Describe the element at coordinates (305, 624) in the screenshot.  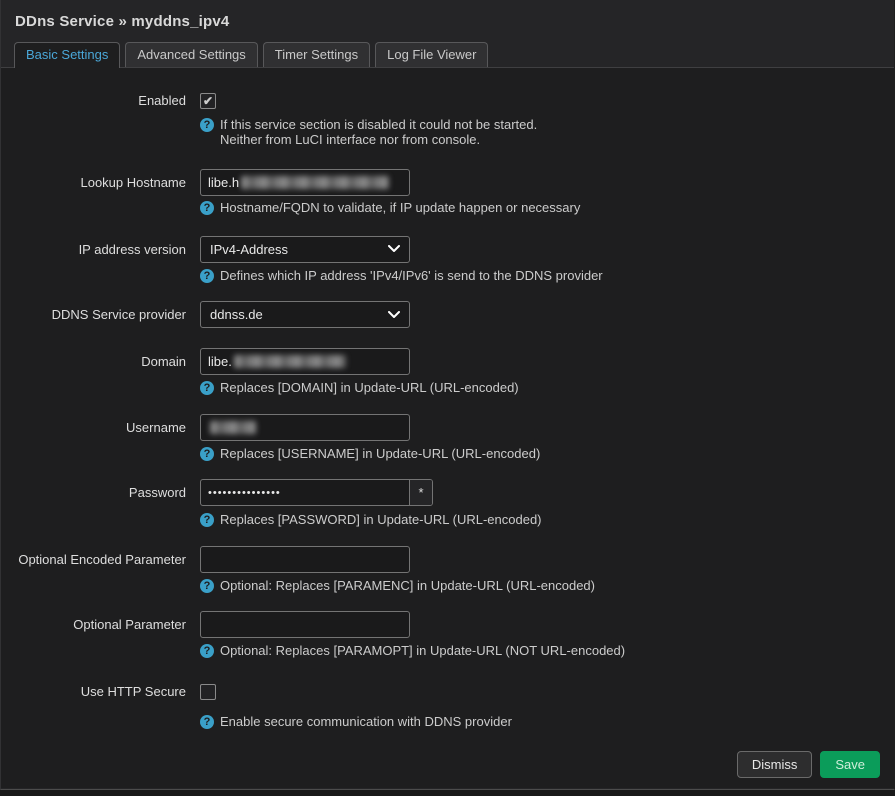
I see `param-opt-input` at that location.